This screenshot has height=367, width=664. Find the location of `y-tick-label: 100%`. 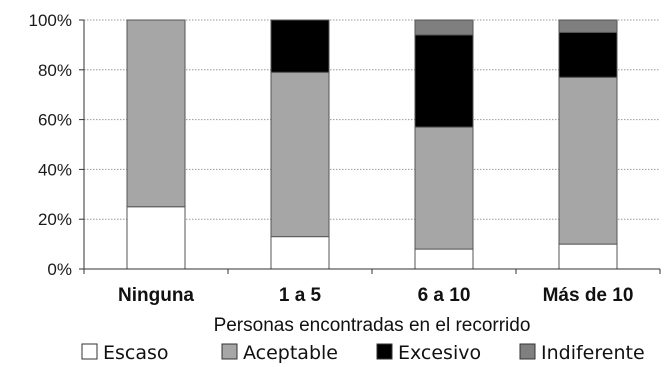

y-tick-label: 100% is located at coordinates (50, 20).